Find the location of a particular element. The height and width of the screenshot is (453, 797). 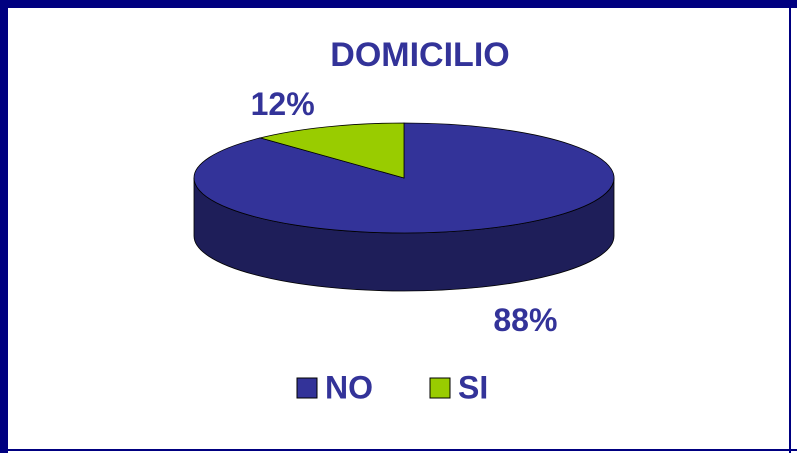

frame-right is located at coordinates (790, 226).